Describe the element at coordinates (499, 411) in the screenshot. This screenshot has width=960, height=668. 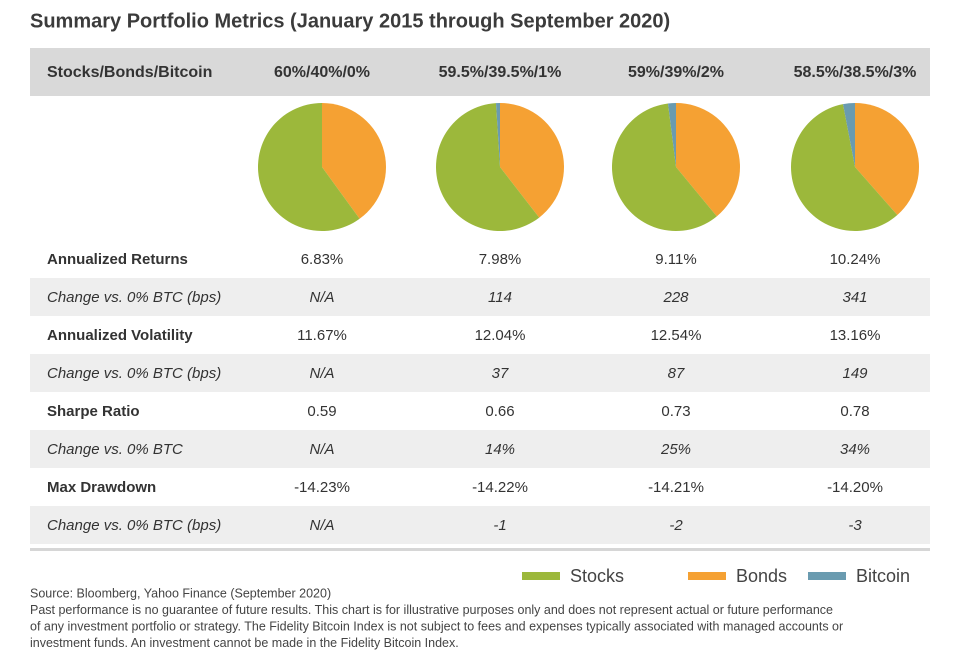
I see `cell: 0.66` at that location.